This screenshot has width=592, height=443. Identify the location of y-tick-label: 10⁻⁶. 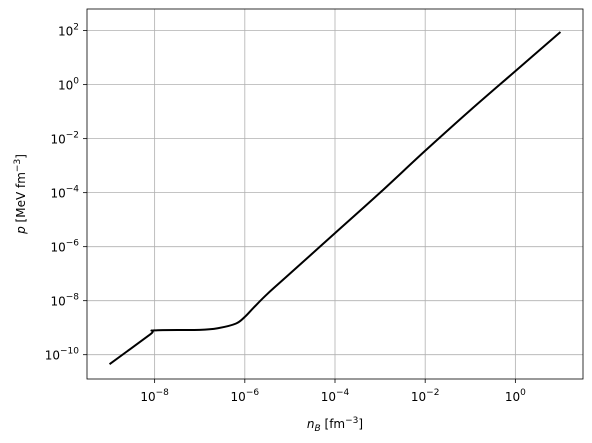
(64, 247).